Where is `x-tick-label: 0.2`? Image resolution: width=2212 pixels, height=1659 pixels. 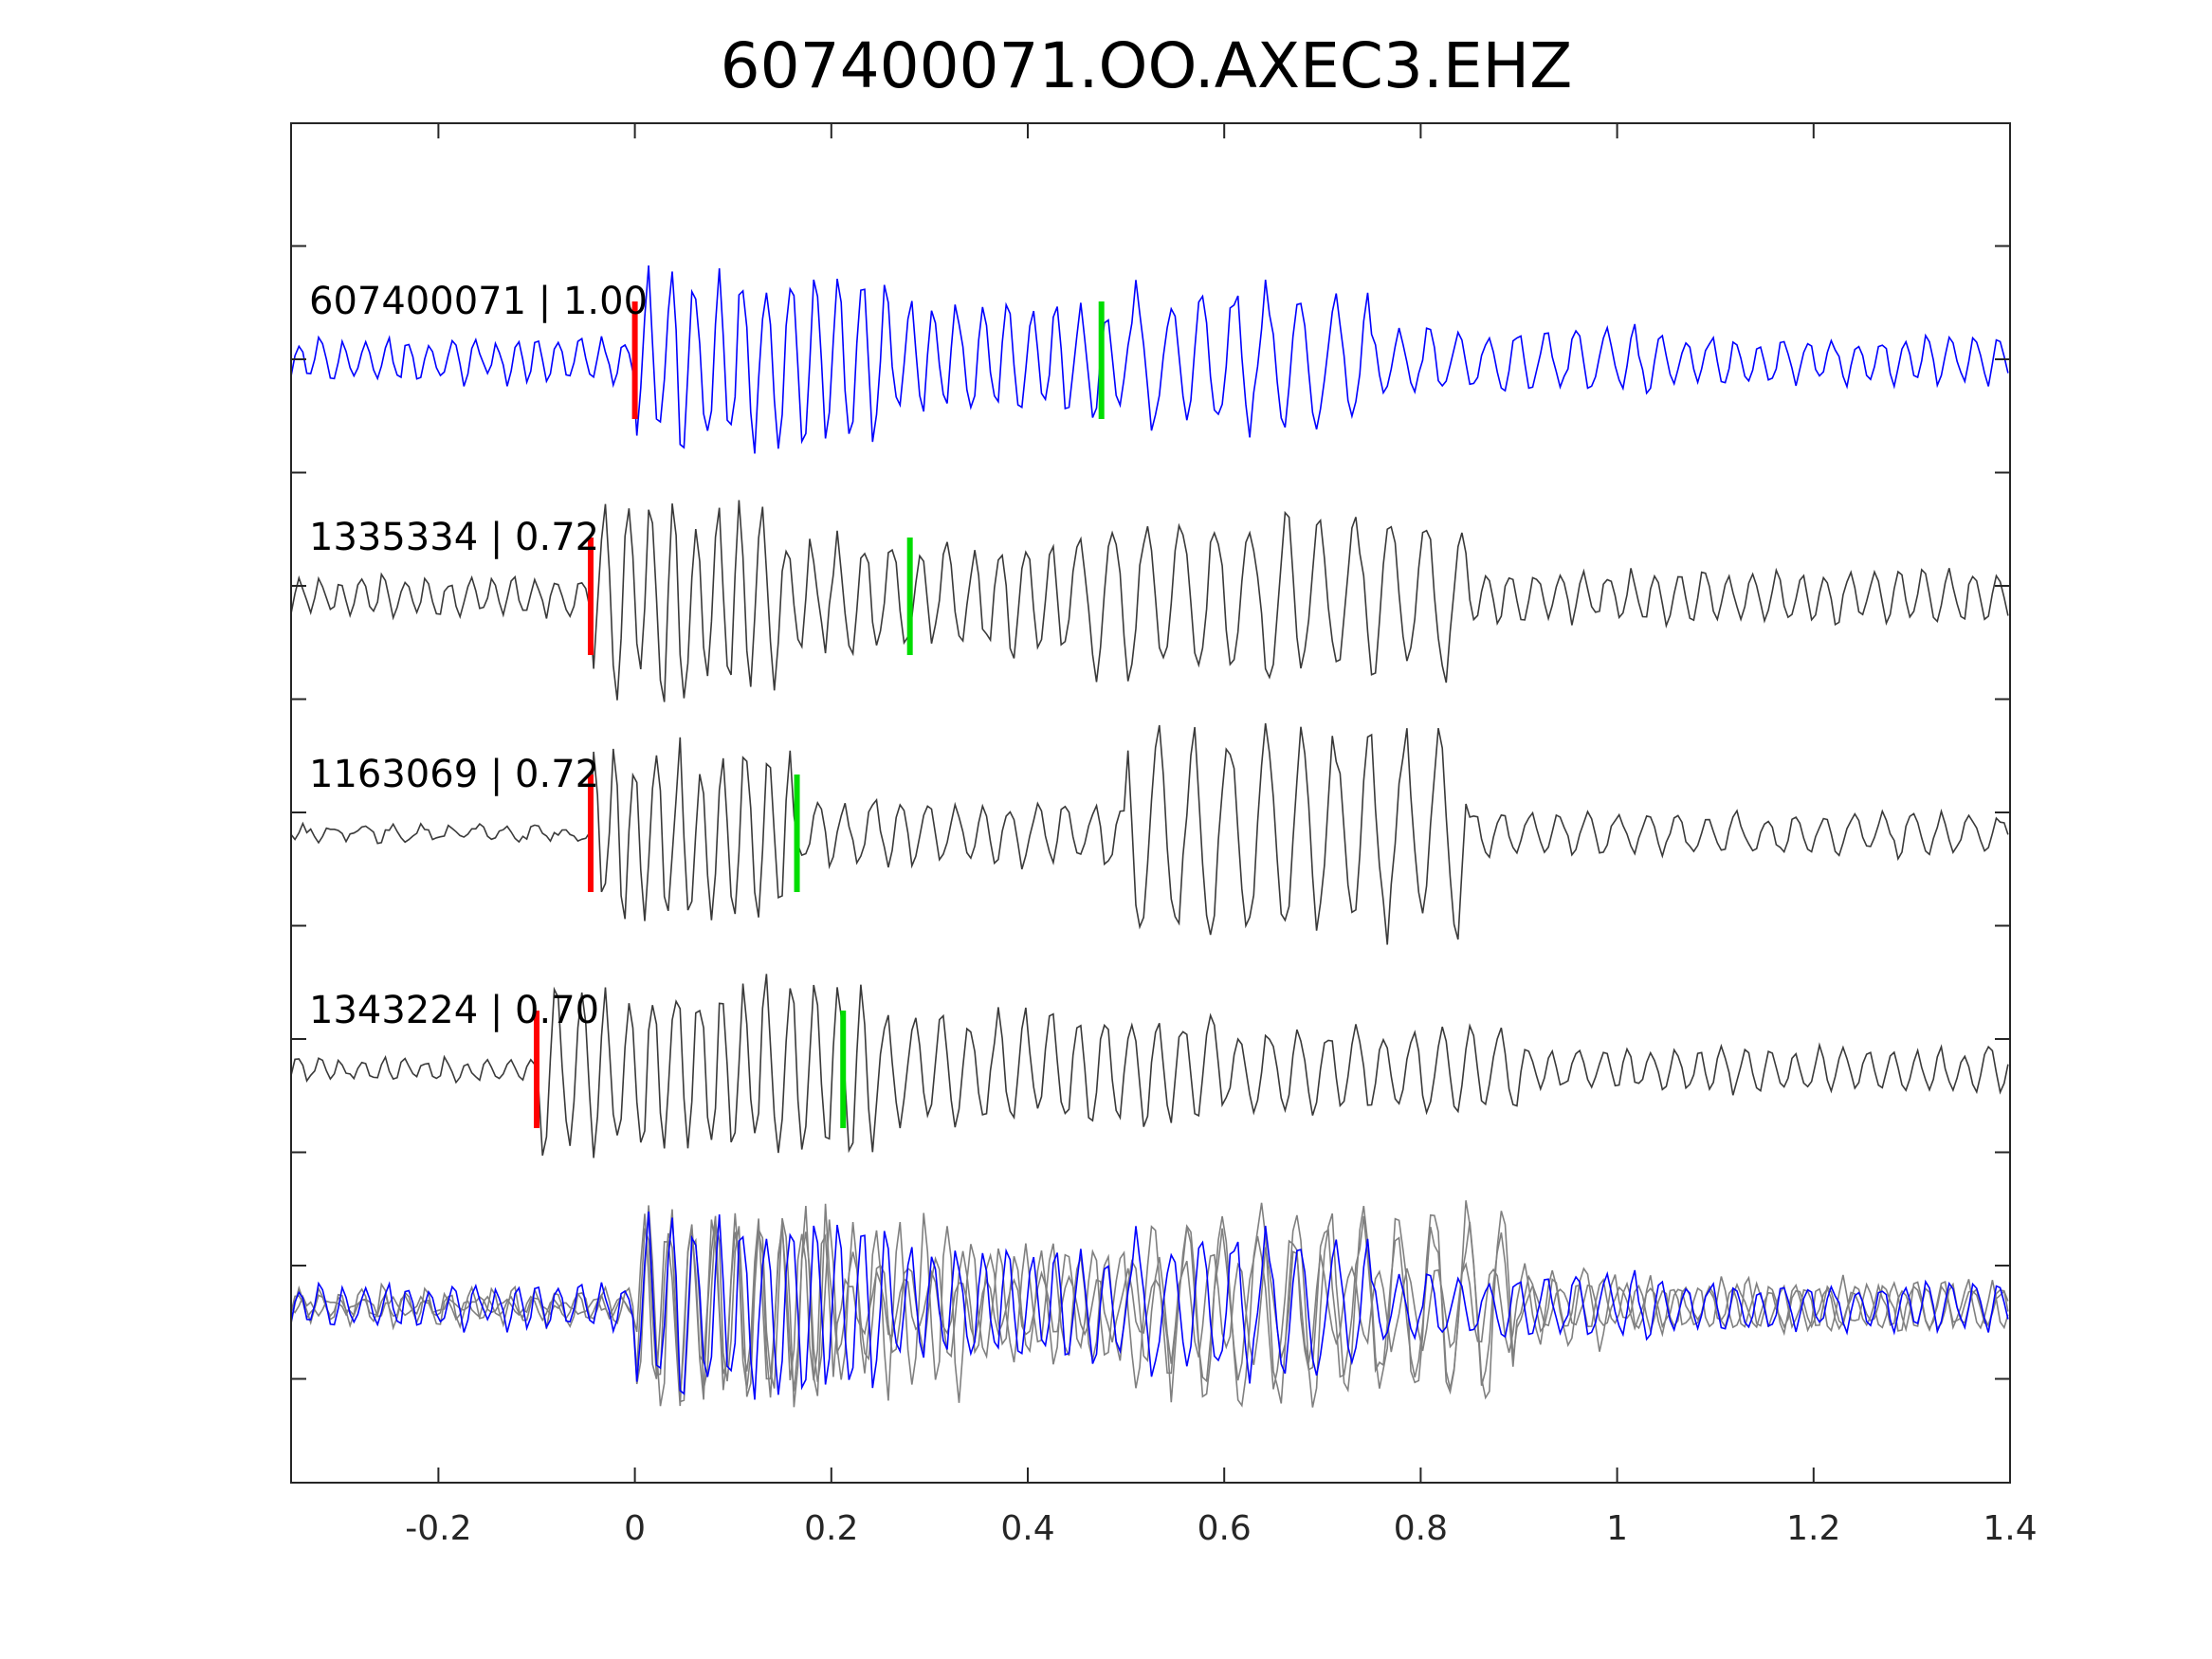 x-tick-label: 0.2 is located at coordinates (831, 1528).